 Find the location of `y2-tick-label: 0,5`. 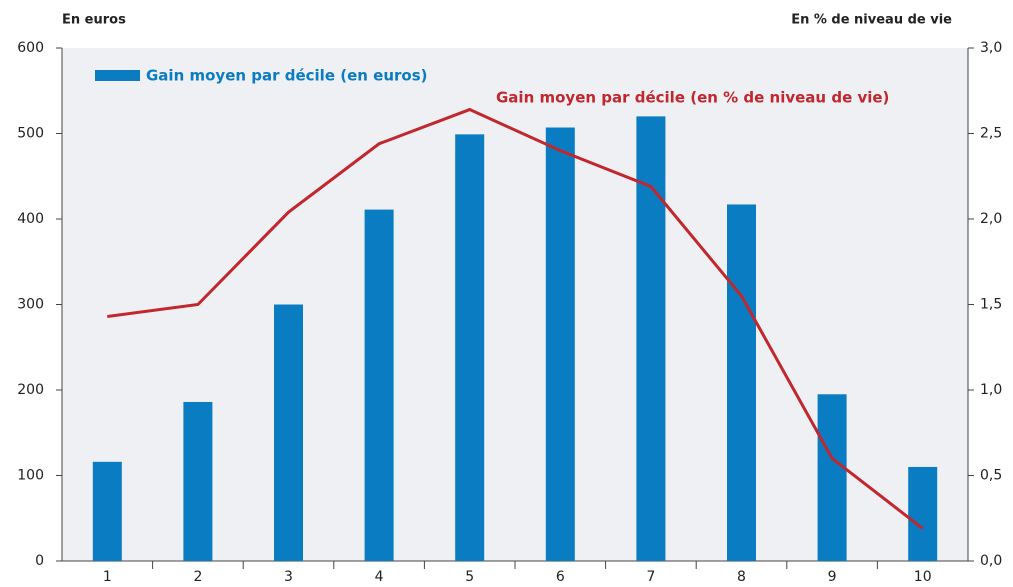

y2-tick-label: 0,5 is located at coordinates (991, 476).